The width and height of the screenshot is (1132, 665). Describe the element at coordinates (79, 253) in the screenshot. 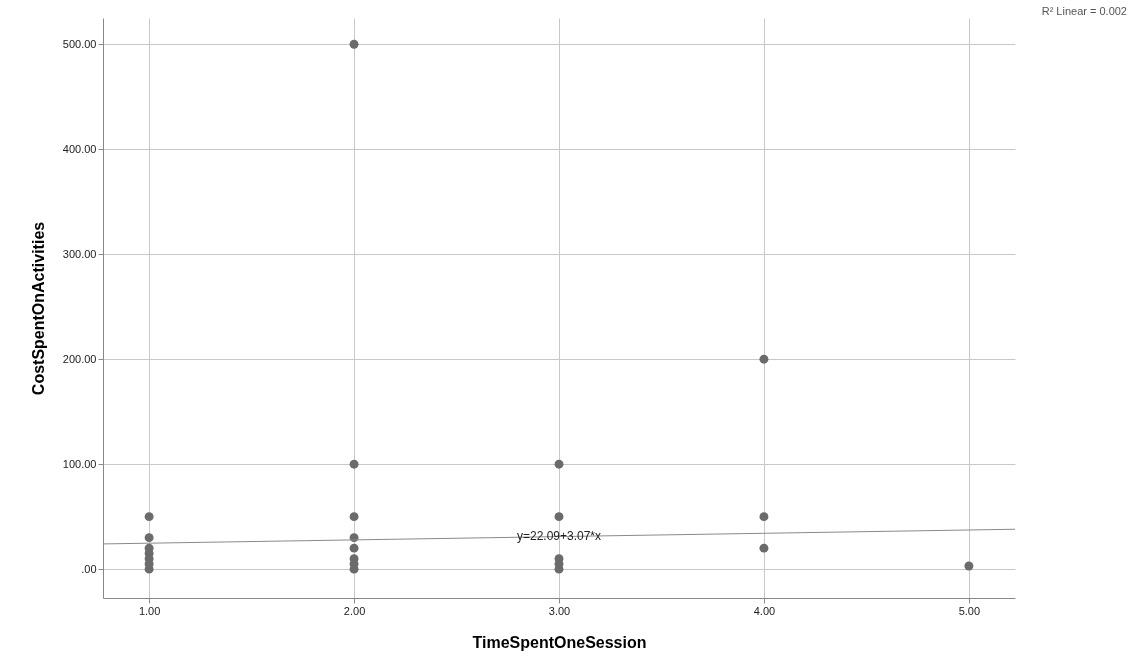

I see `y-tick-label: 300.00` at that location.